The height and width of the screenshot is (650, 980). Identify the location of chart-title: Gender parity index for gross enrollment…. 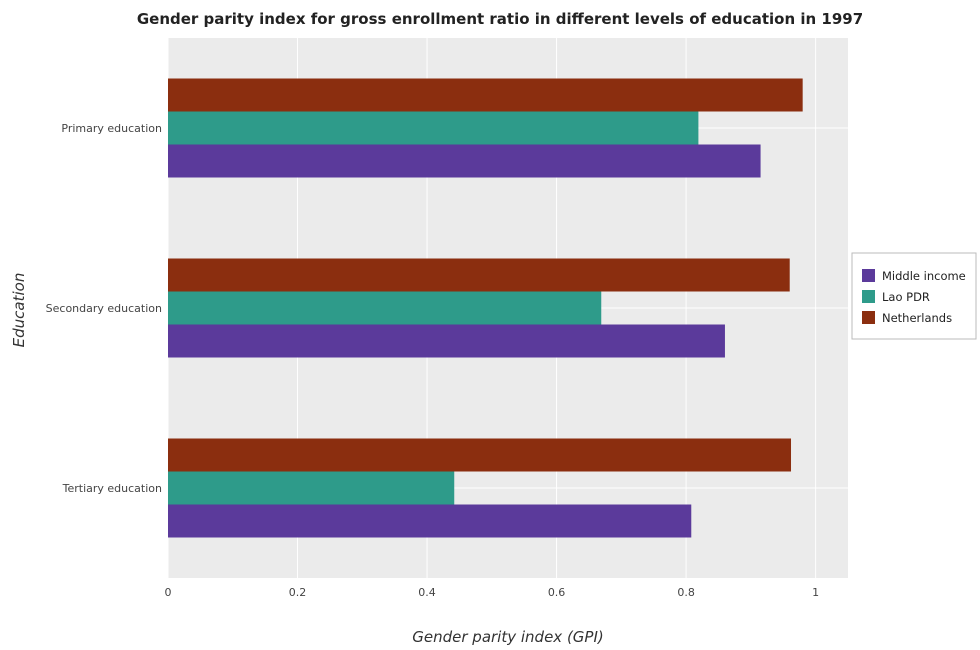
(500, 19).